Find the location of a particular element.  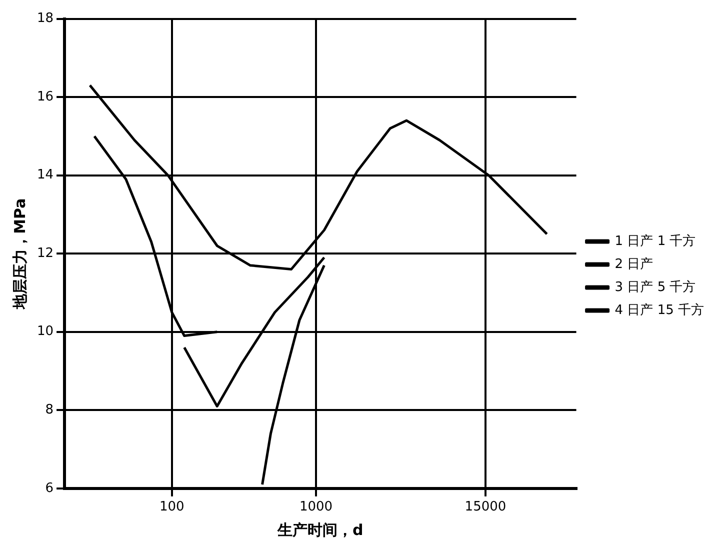

y-tick-label: 14 is located at coordinates (45, 175).